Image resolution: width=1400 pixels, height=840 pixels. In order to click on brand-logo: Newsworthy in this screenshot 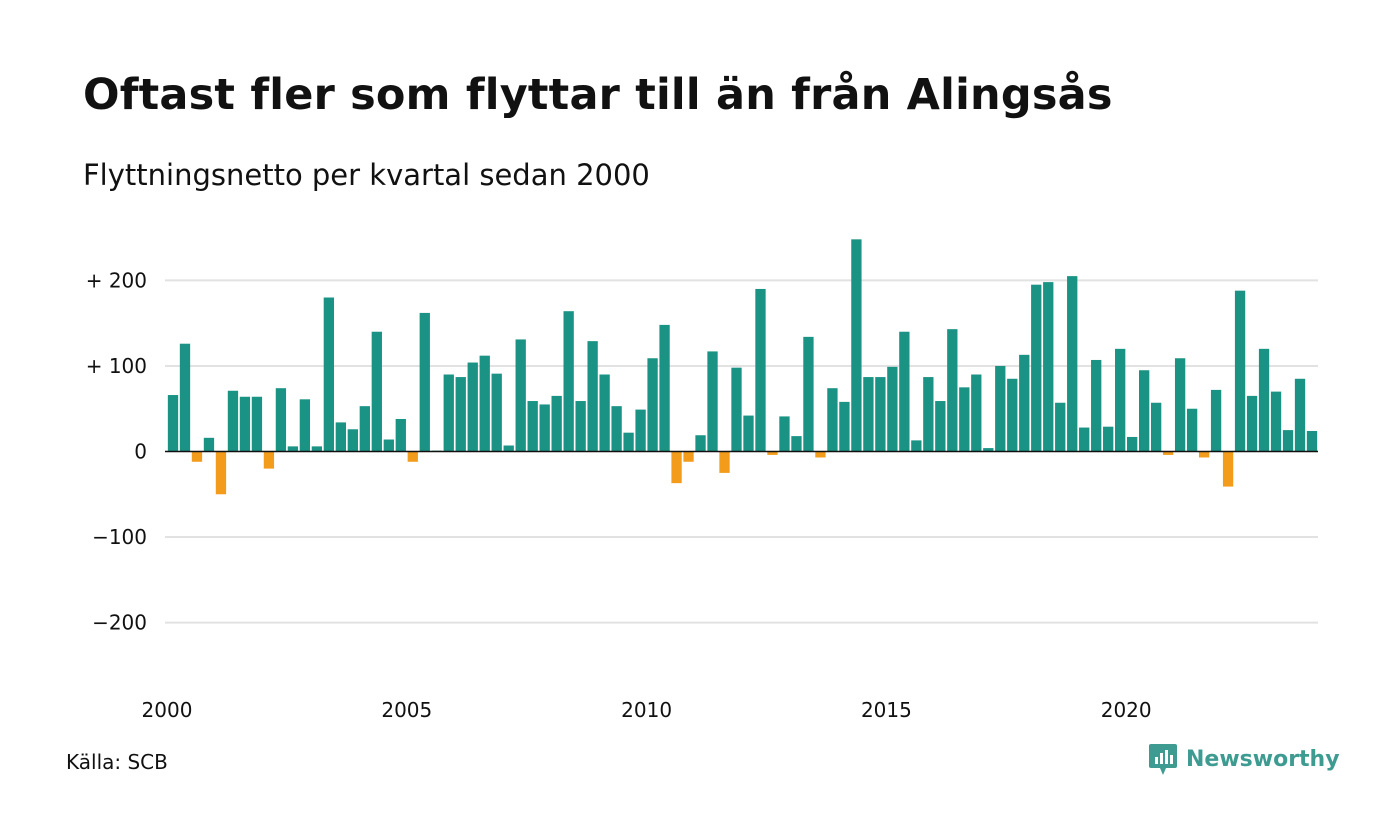, I will do `click(1244, 759)`.